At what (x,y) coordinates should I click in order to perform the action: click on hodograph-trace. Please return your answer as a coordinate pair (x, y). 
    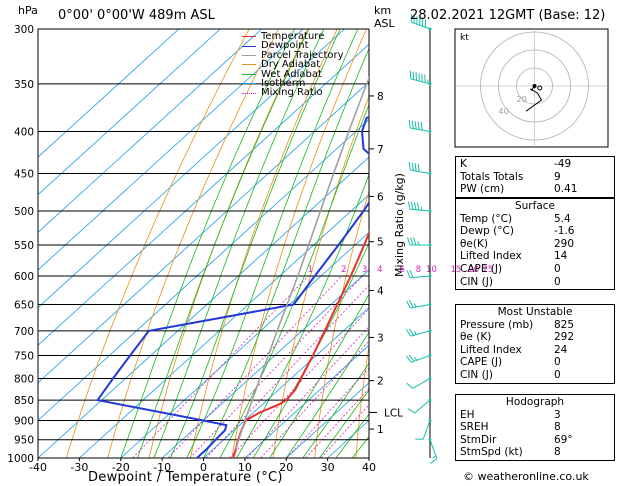
    Looking at the image, I should click on (534, 98).